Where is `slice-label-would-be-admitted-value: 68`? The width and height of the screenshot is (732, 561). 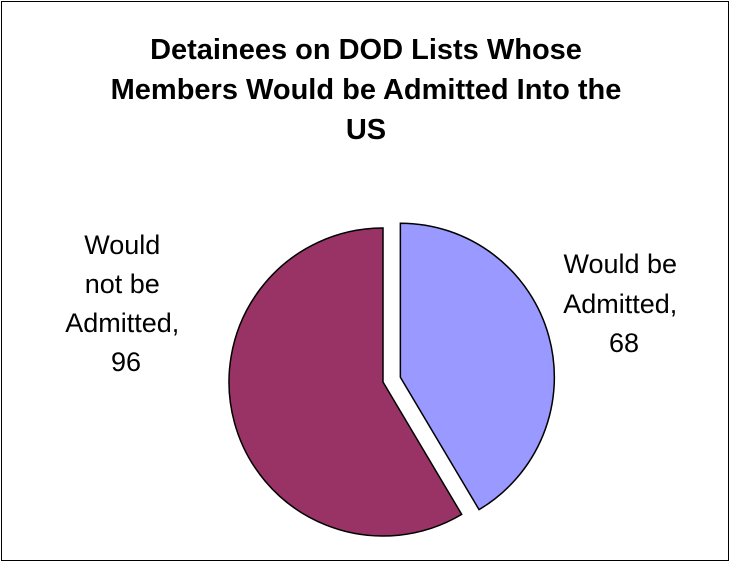 slice-label-would-be-admitted-value: 68 is located at coordinates (624, 343).